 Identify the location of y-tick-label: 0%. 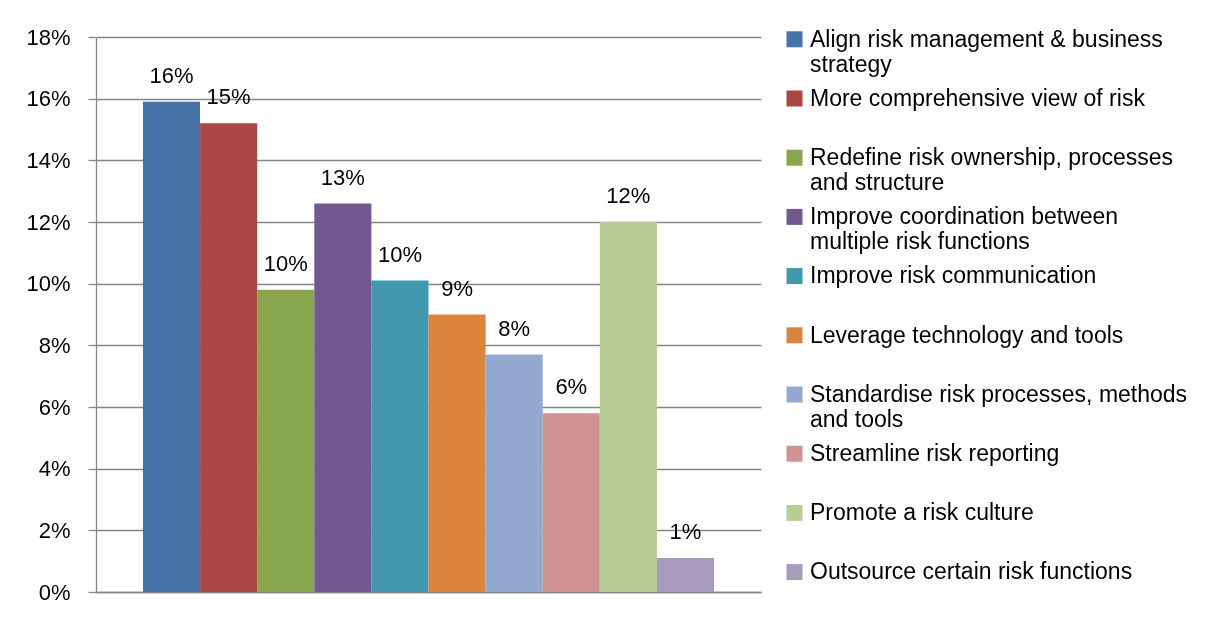
(54, 592).